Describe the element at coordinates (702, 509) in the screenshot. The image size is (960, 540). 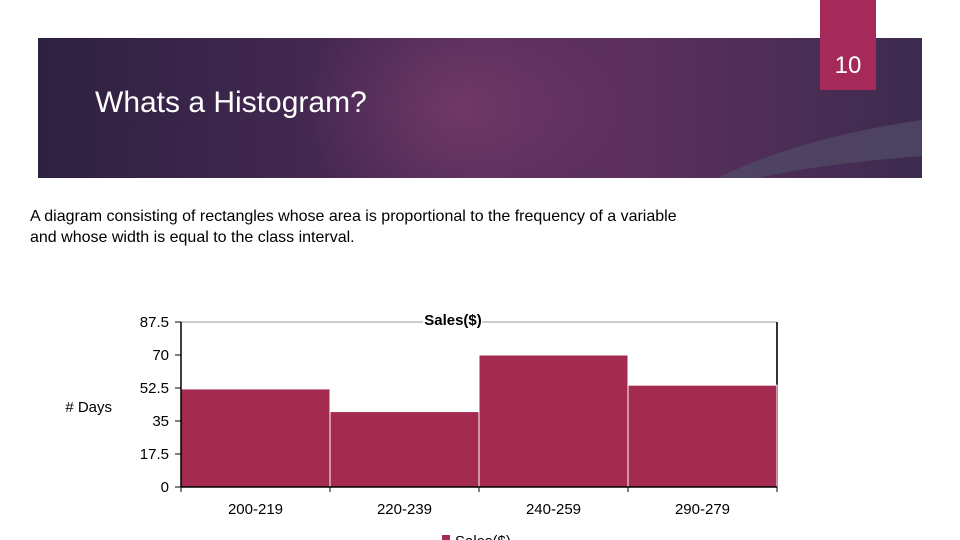
I see `x-tick-label: 290-279` at that location.